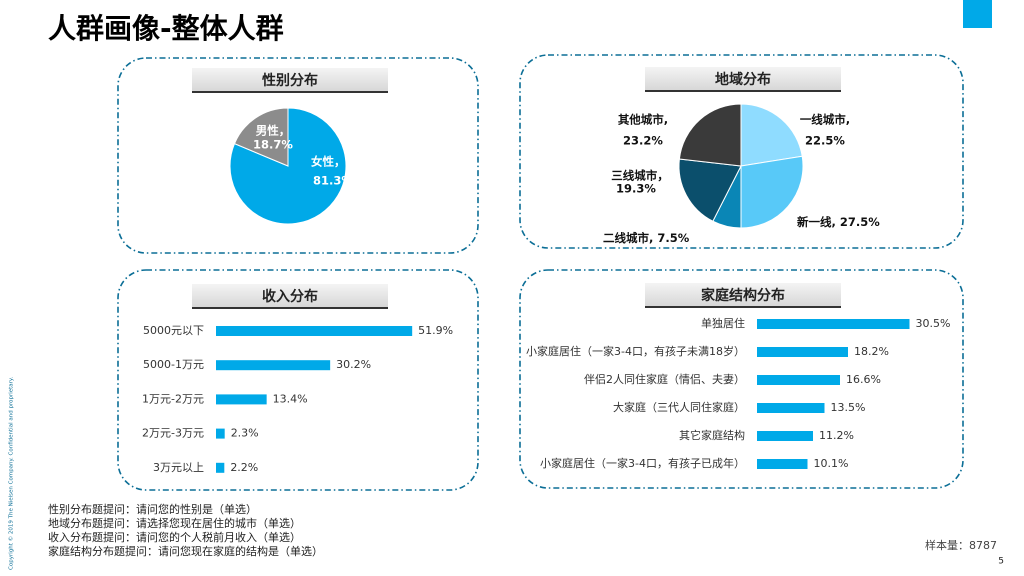  What do you see at coordinates (643, 120) in the screenshot?
I see `slice-category: 其他城市,` at bounding box center [643, 120].